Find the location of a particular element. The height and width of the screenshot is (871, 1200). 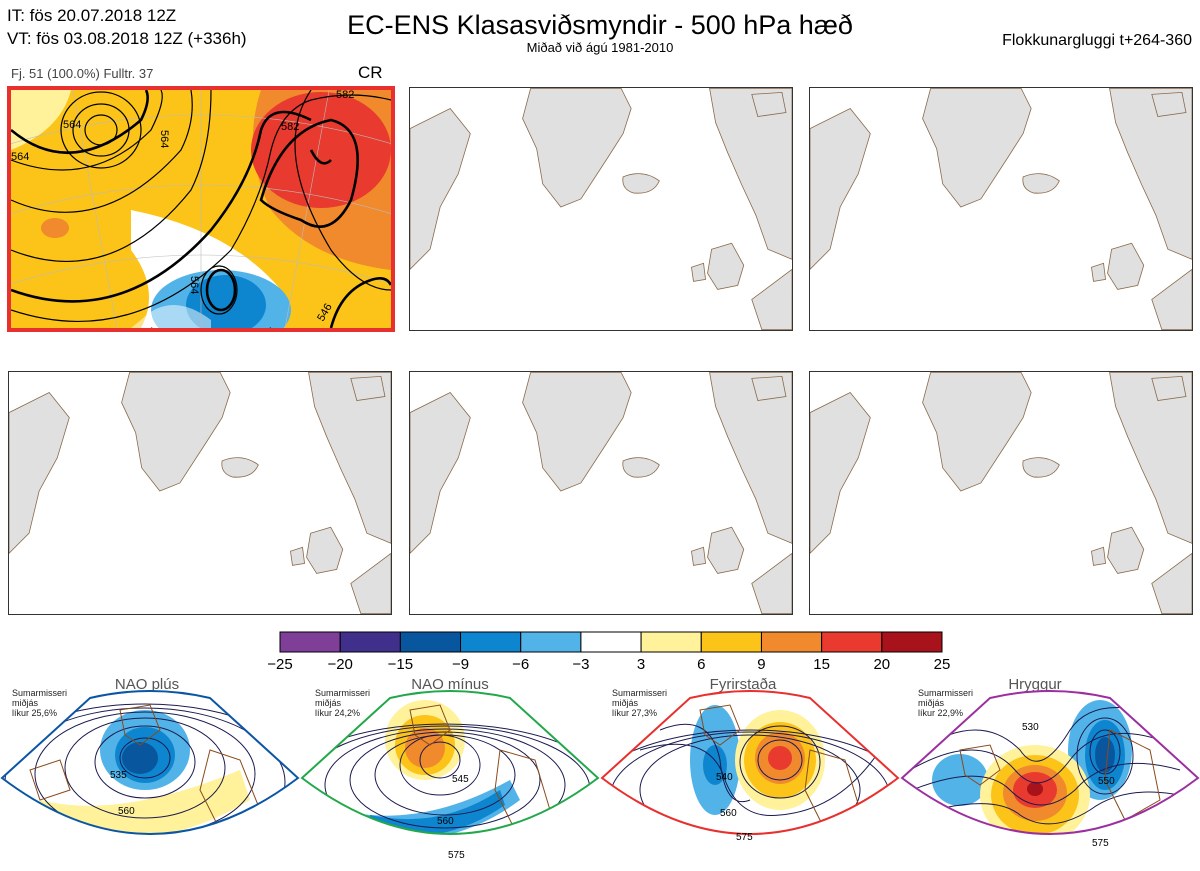

regime-info-nao-plus: Sumarmisseri miðjás líkur 25,6% is located at coordinates (39, 703).